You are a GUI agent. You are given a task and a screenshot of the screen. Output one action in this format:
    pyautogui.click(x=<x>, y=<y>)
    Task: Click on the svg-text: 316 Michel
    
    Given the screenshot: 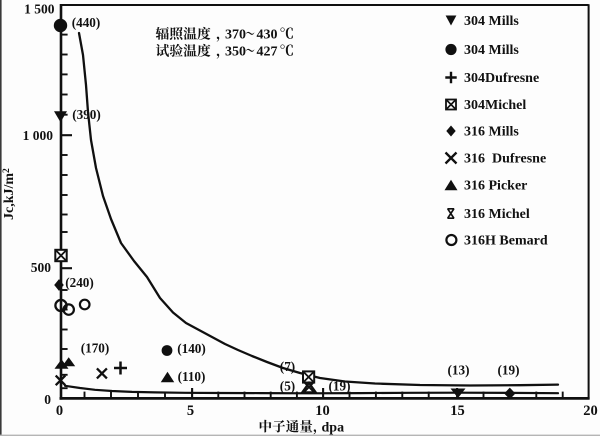 What is the action you would take?
    pyautogui.click(x=497, y=214)
    